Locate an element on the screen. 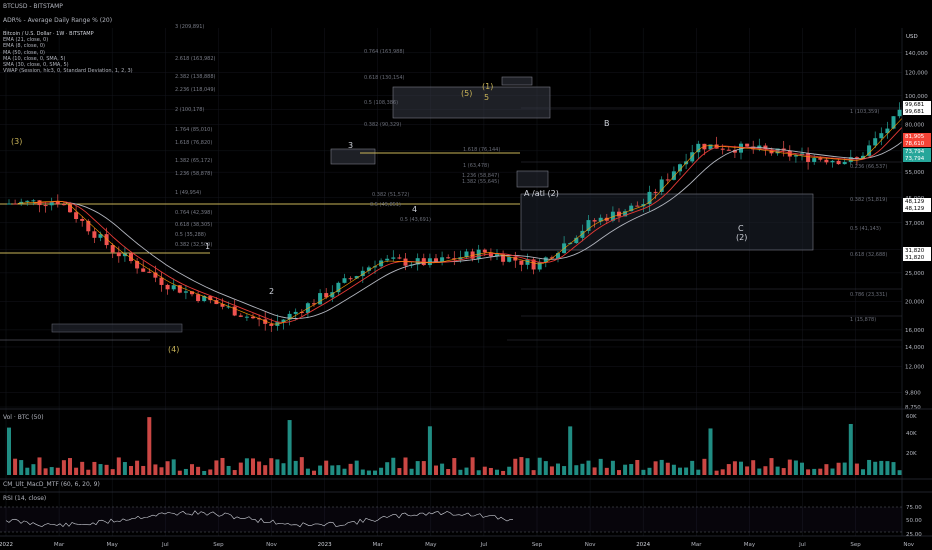  wave-label-9: A /atl (2) is located at coordinates (541, 193).